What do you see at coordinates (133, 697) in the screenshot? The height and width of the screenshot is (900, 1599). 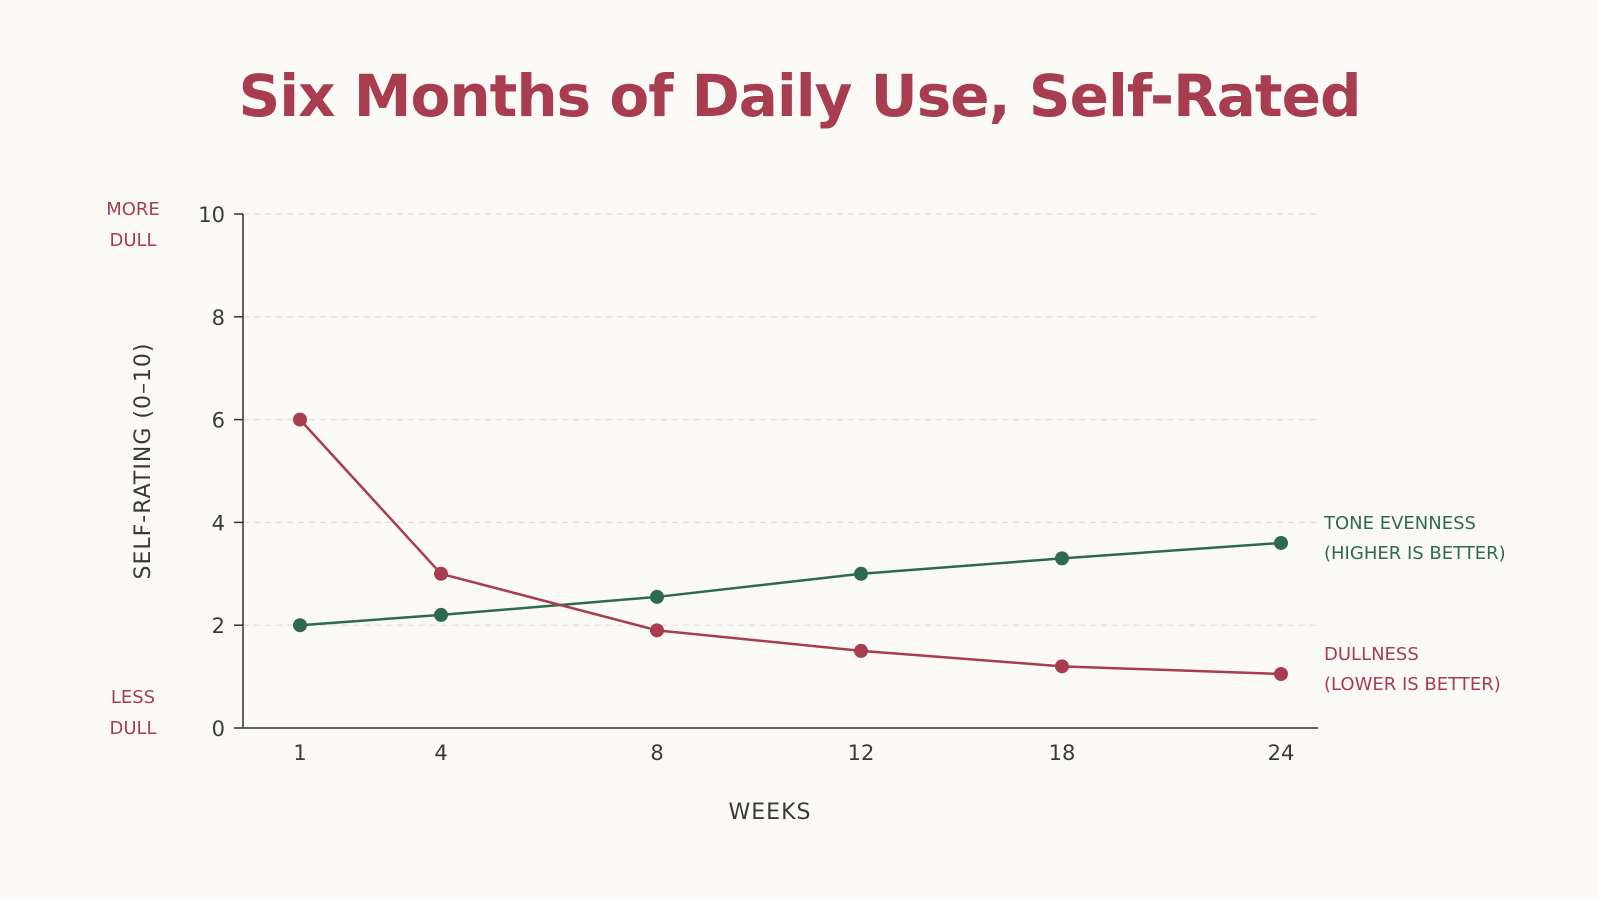 I see `y-bottom-note-line-1: LESS` at bounding box center [133, 697].